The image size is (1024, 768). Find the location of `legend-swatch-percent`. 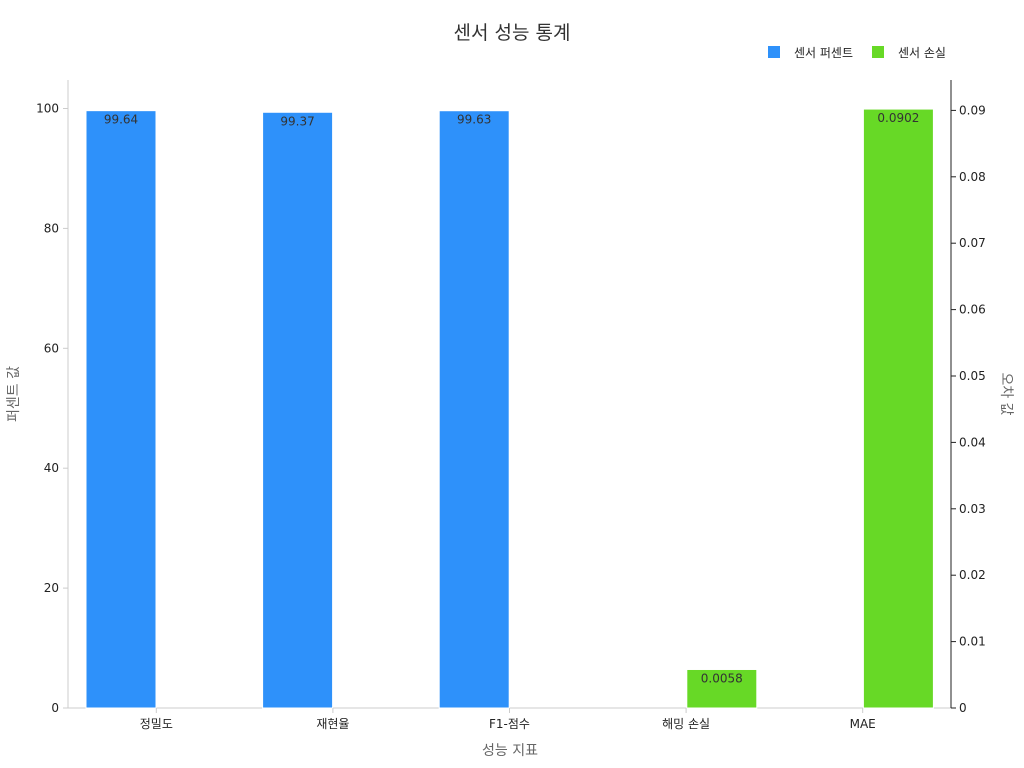

legend-swatch-percent is located at coordinates (774, 52).